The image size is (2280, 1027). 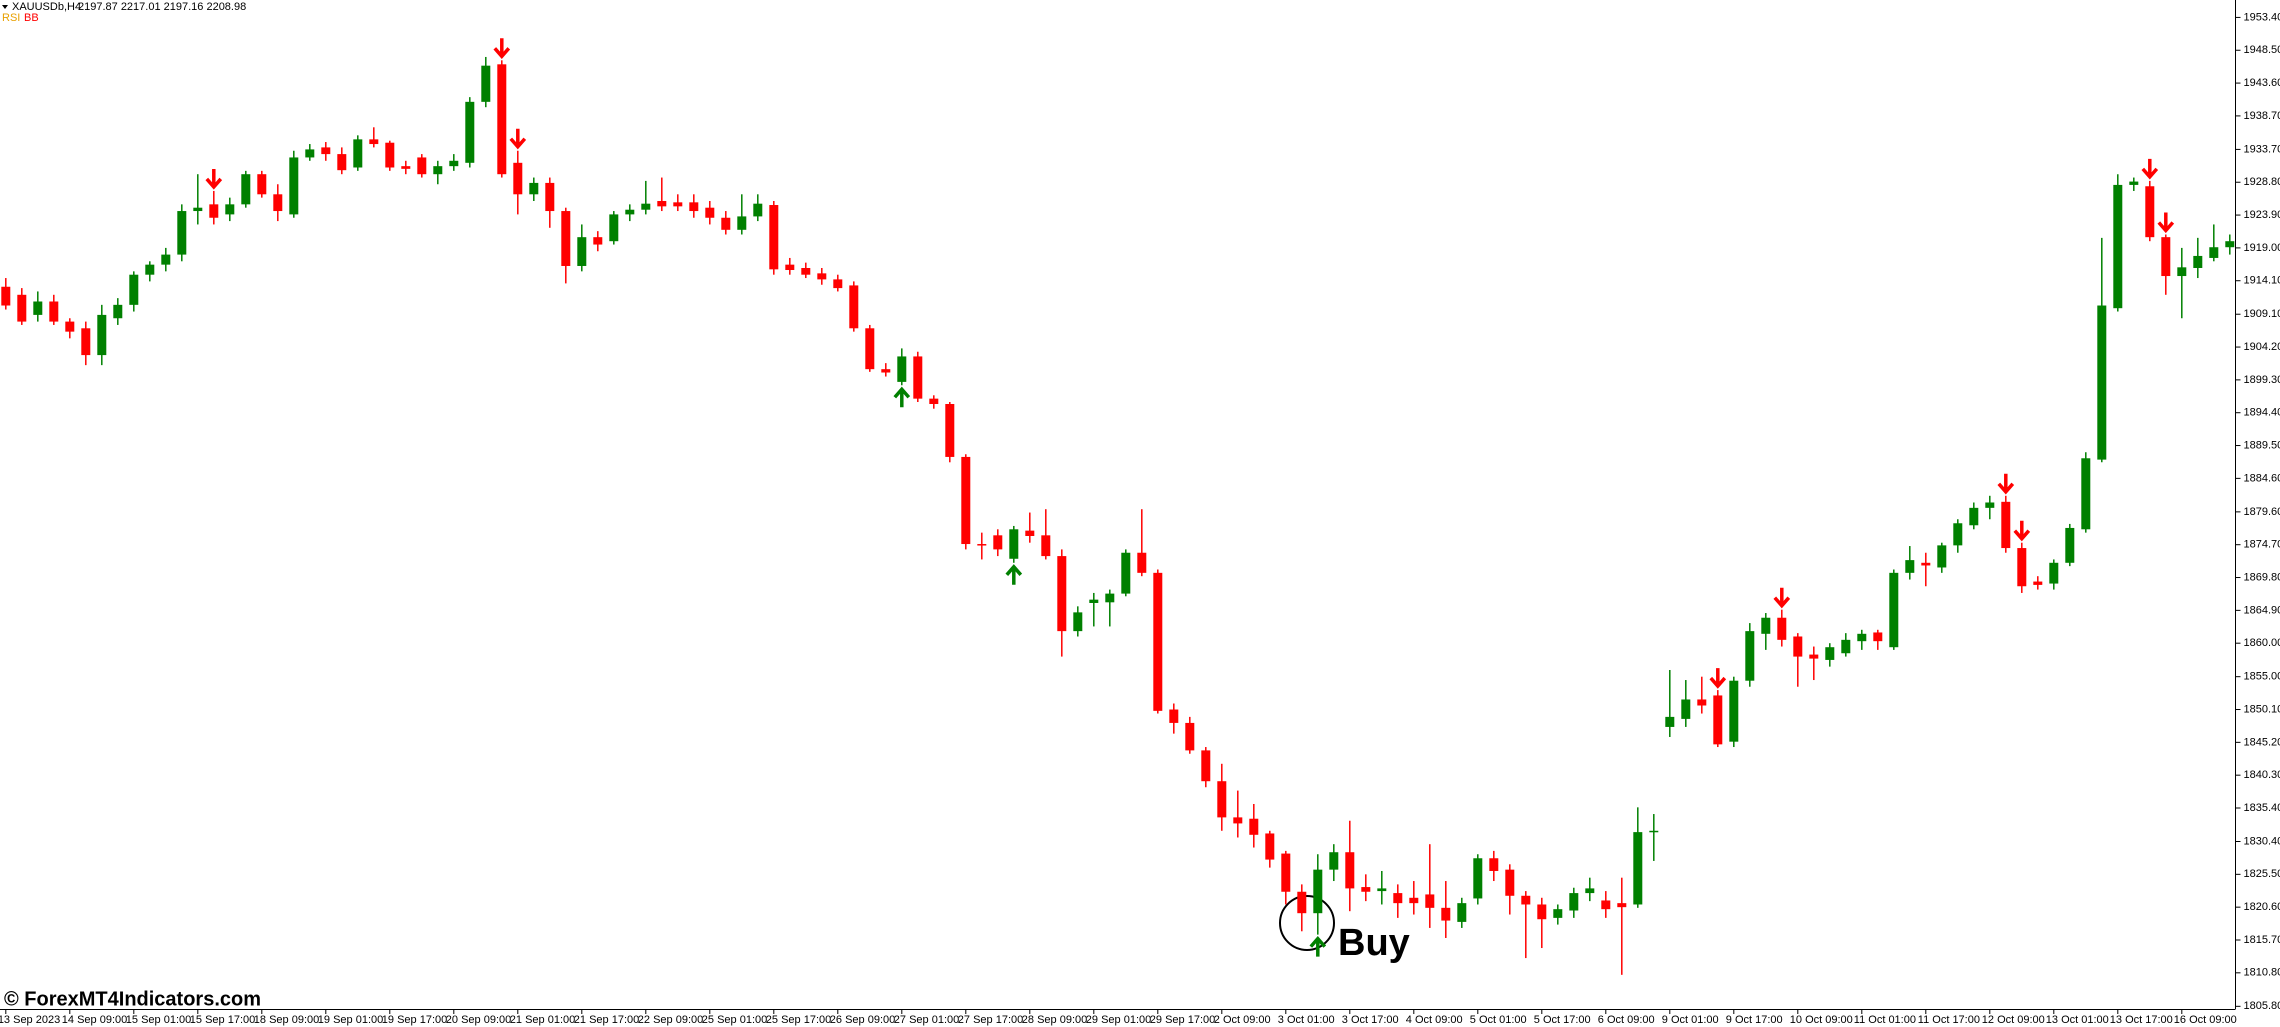 I want to click on x-tick-label: 18 Sep 09:00, so click(x=286, y=1020).